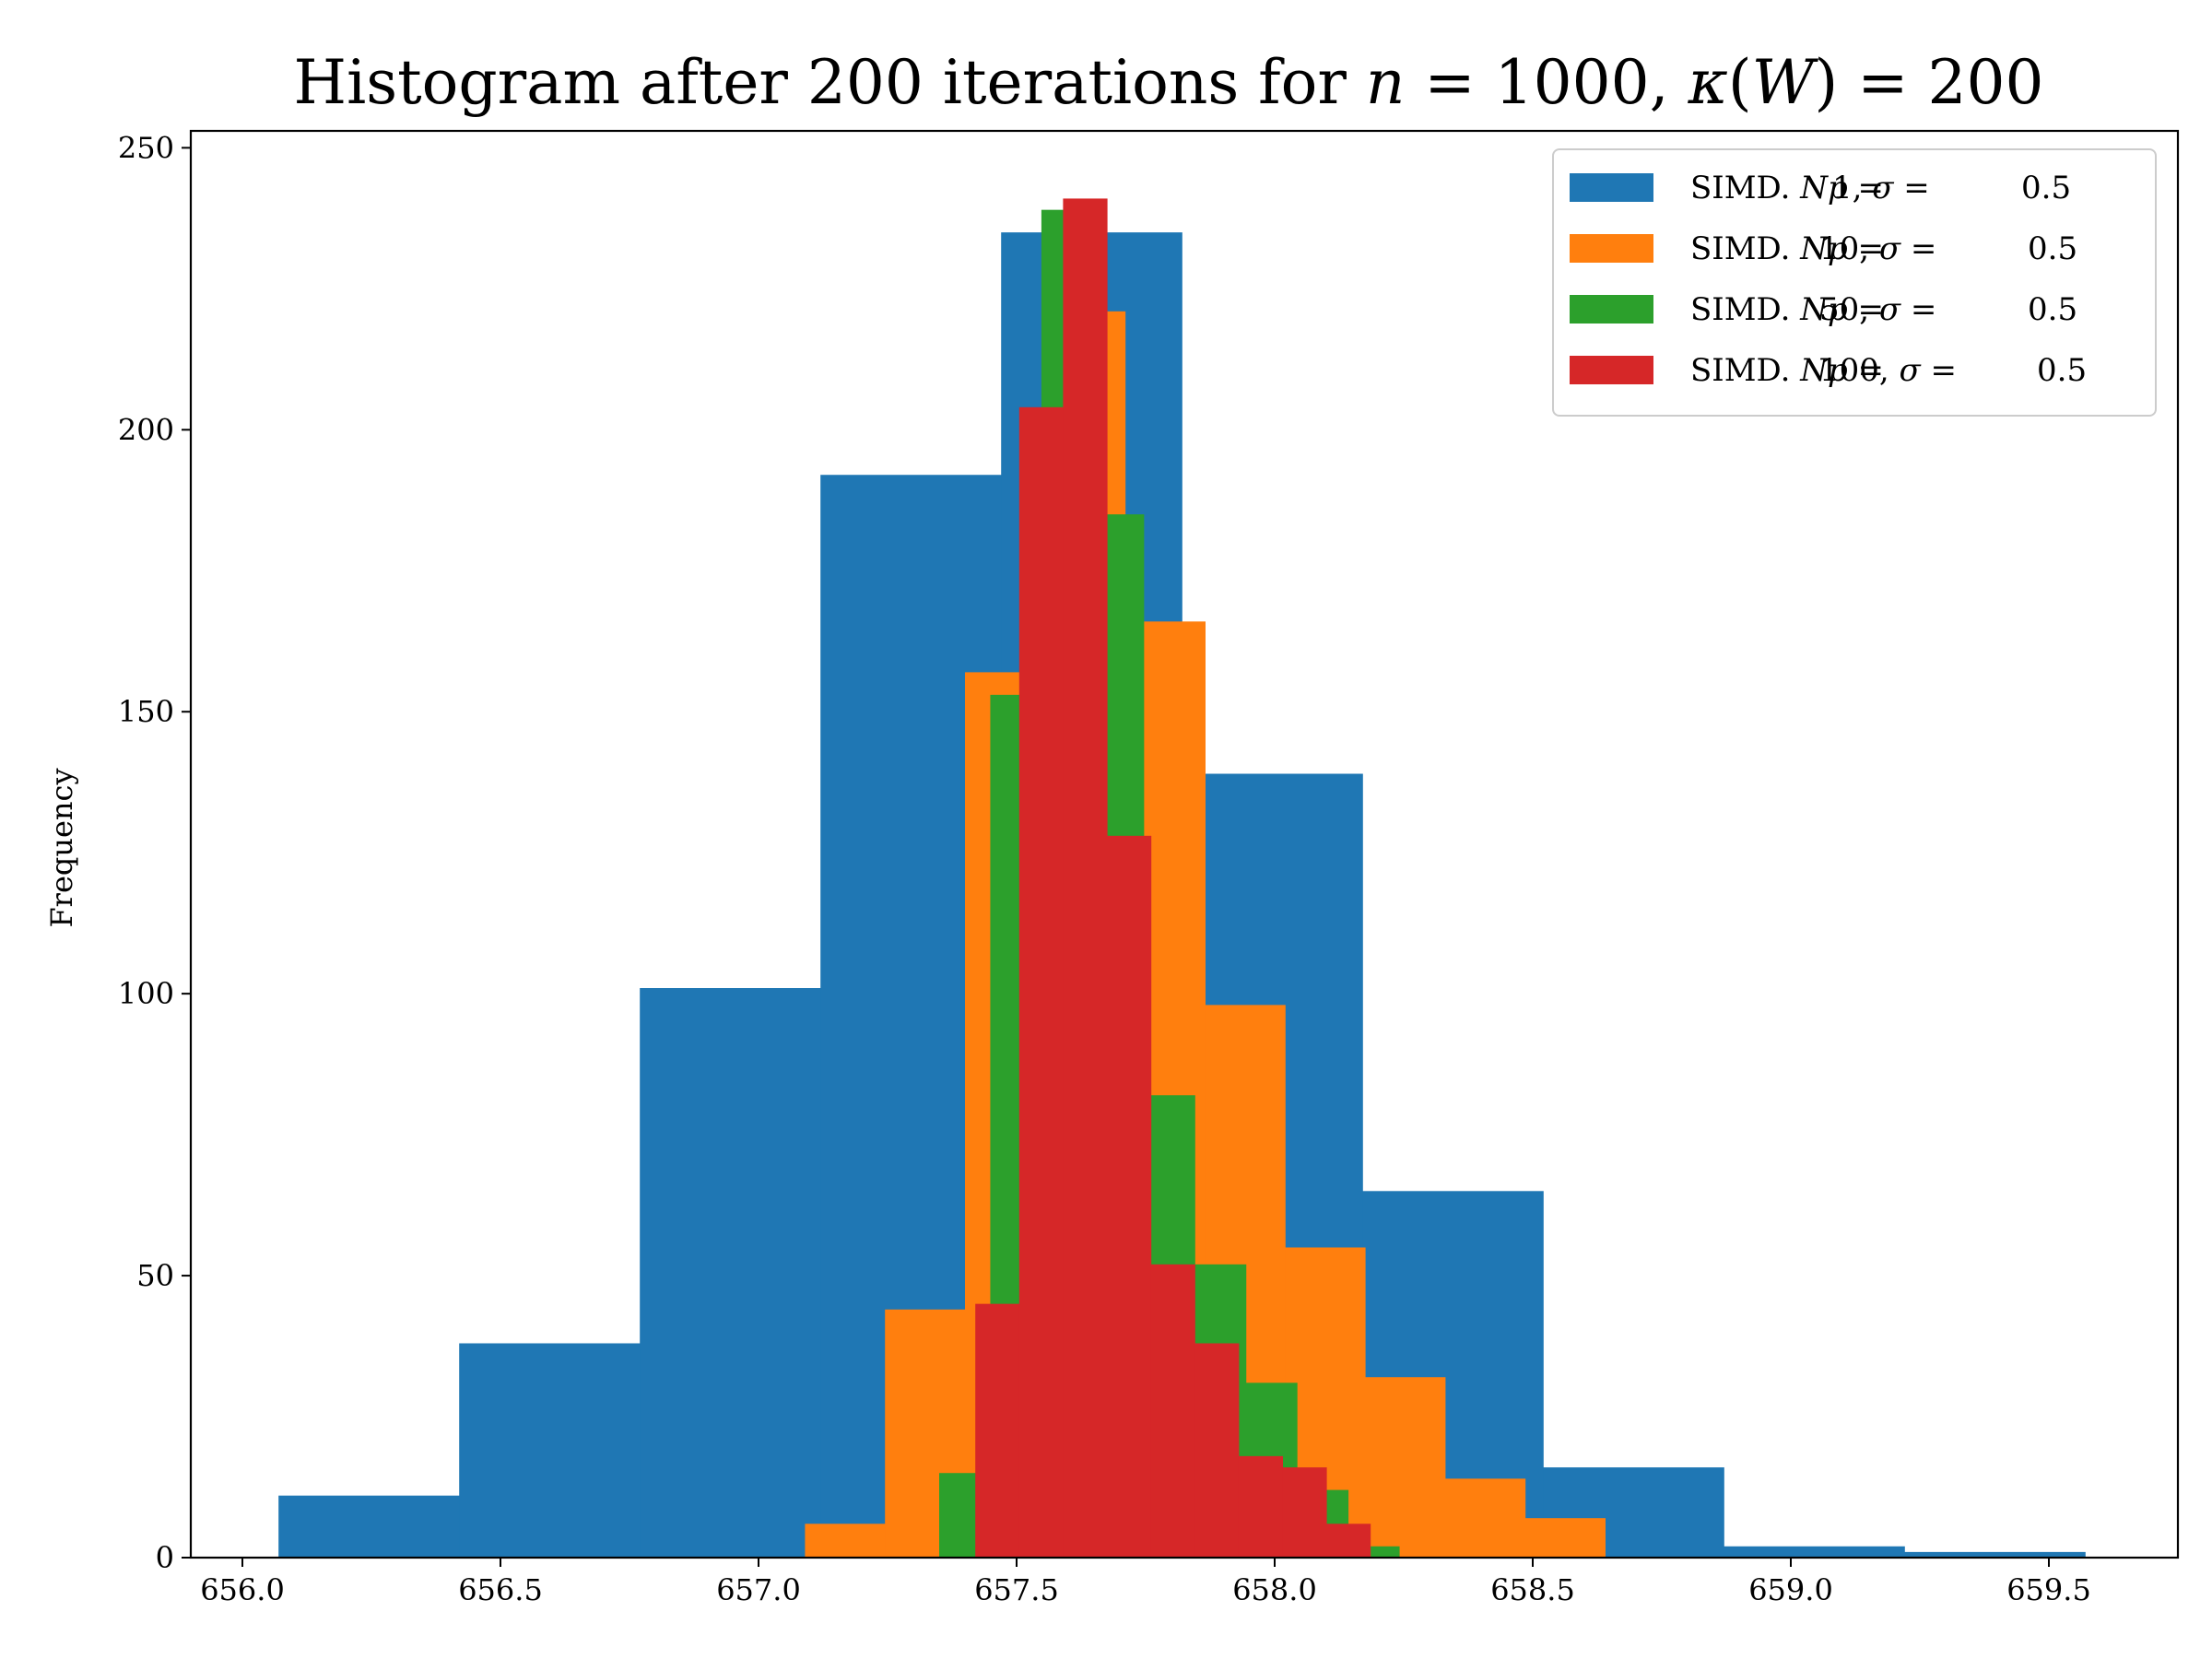 Image resolution: width=2212 pixels, height=1659 pixels. I want to click on x-axis-ticks: 656.0 656.5 657.0 657.5 658.0 658.5 659.0 659.5, so click(1145, 1582).